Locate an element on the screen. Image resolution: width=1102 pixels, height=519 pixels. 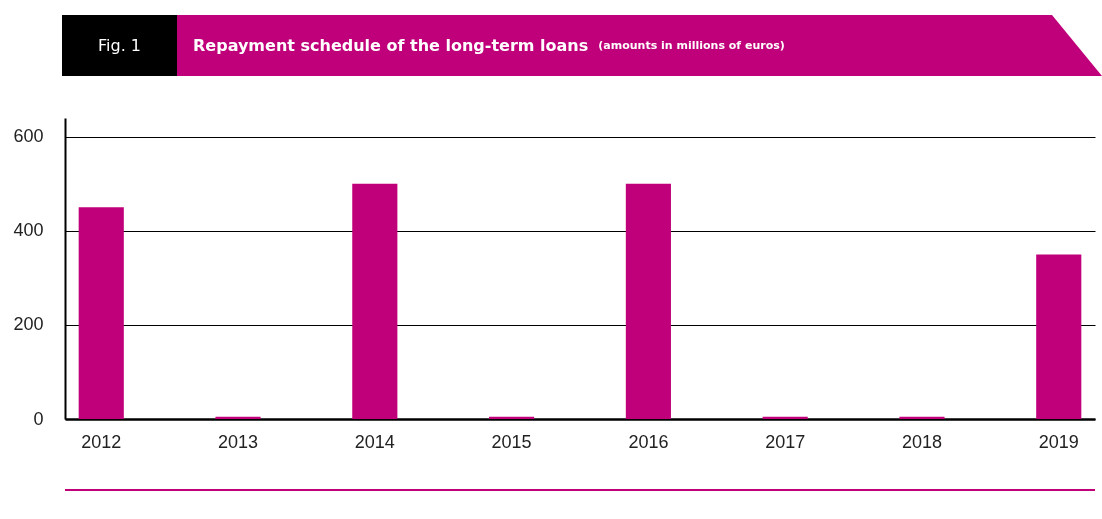
y-tick-label: 400 is located at coordinates (28, 230).